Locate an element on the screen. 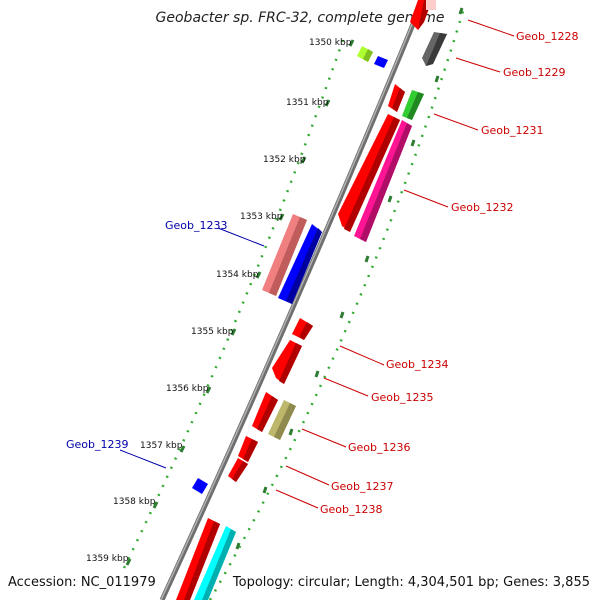 This screenshot has width=600, height=600. kbp-tick-label: 1355 kbp is located at coordinates (212, 332).